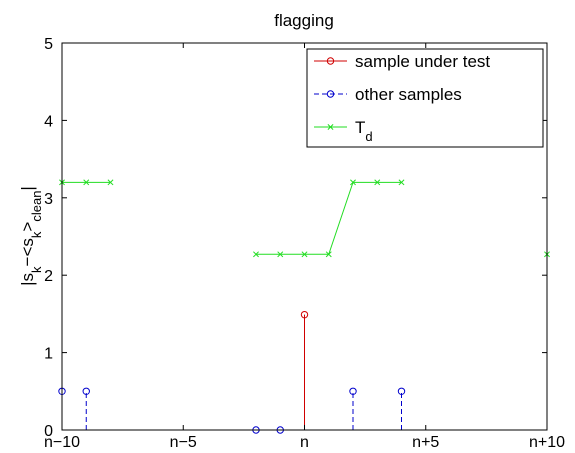  I want to click on y-tick-label: 5, so click(48, 44).